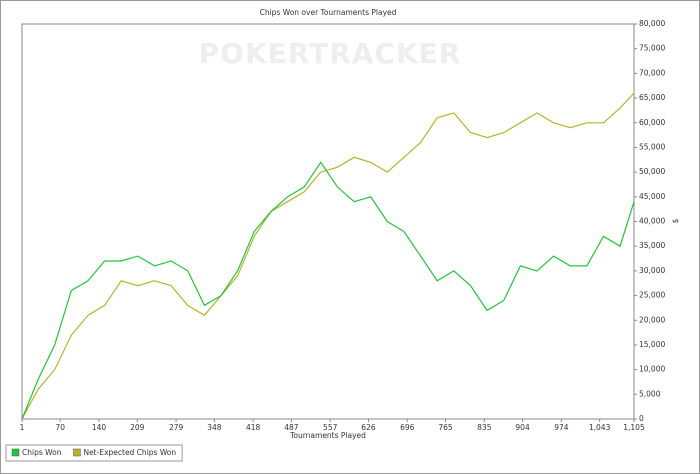 The width and height of the screenshot is (700, 474). Describe the element at coordinates (99, 427) in the screenshot. I see `x-tick-label: 140` at that location.